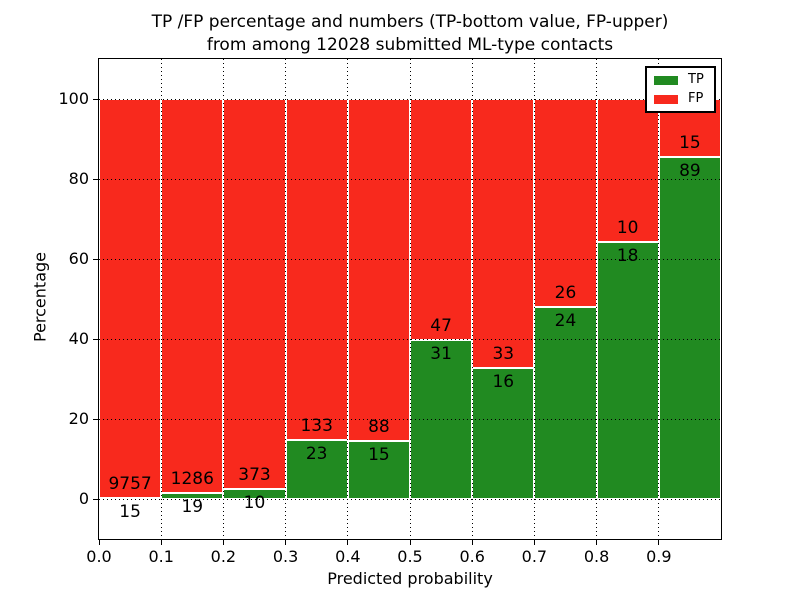 Image resolution: width=800 pixels, height=600 pixels. What do you see at coordinates (348, 556) in the screenshot?
I see `x-tick-label: 0.4` at bounding box center [348, 556].